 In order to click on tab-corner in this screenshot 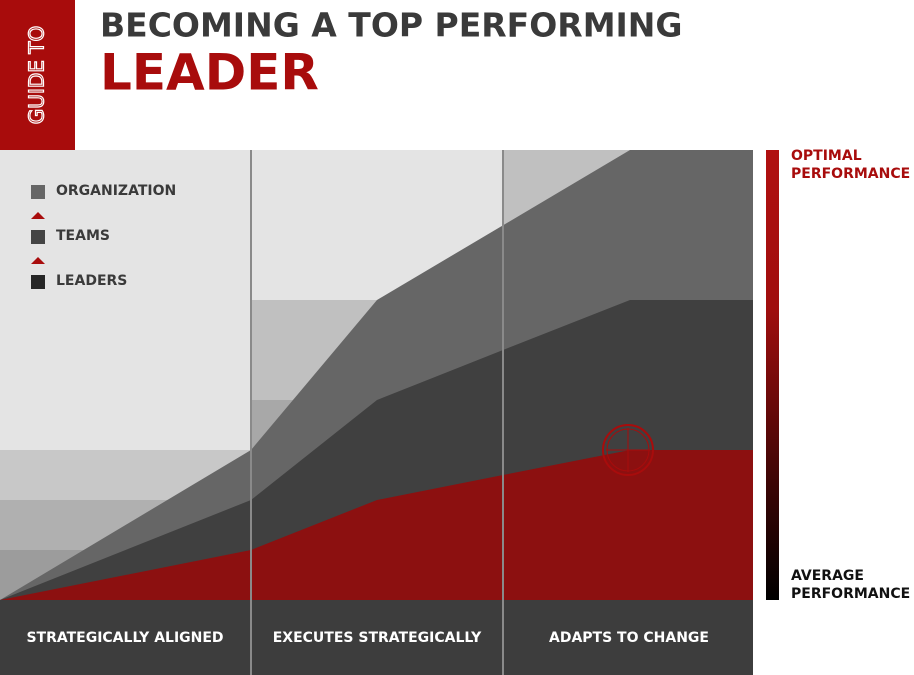, I will do `click(80, 6)`.